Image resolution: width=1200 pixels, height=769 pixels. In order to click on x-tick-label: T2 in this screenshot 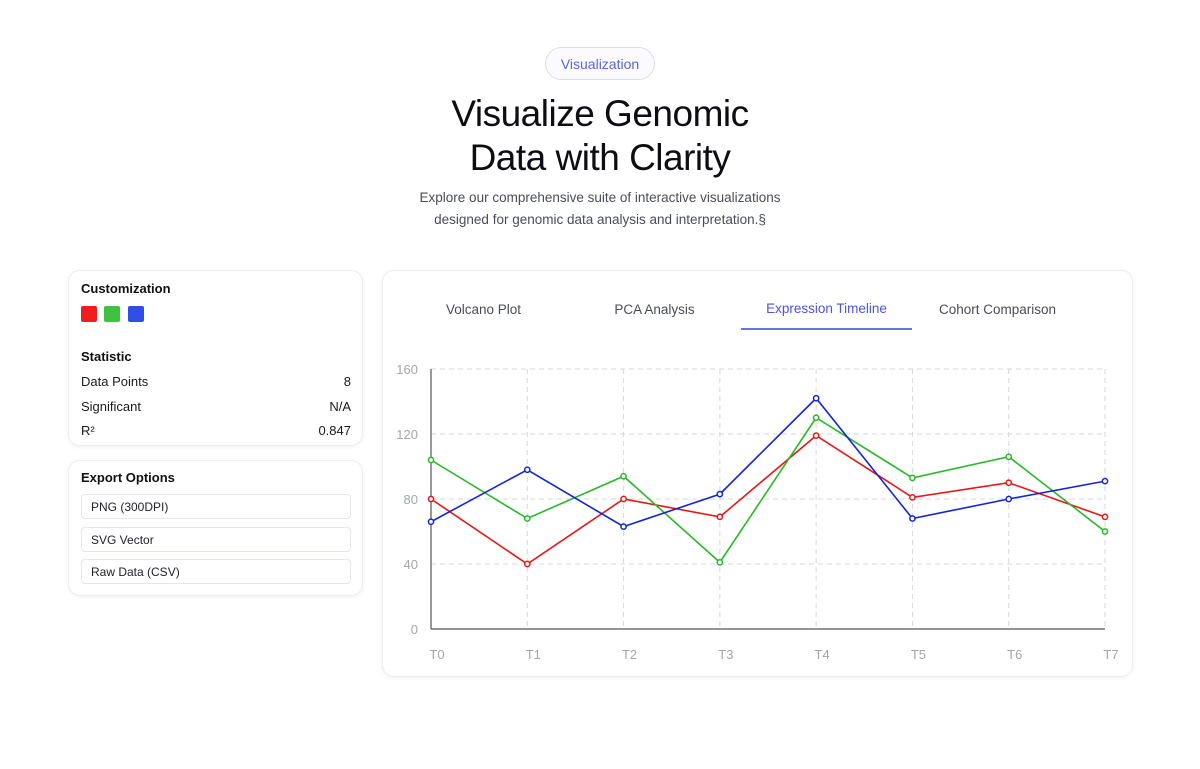, I will do `click(629, 654)`.